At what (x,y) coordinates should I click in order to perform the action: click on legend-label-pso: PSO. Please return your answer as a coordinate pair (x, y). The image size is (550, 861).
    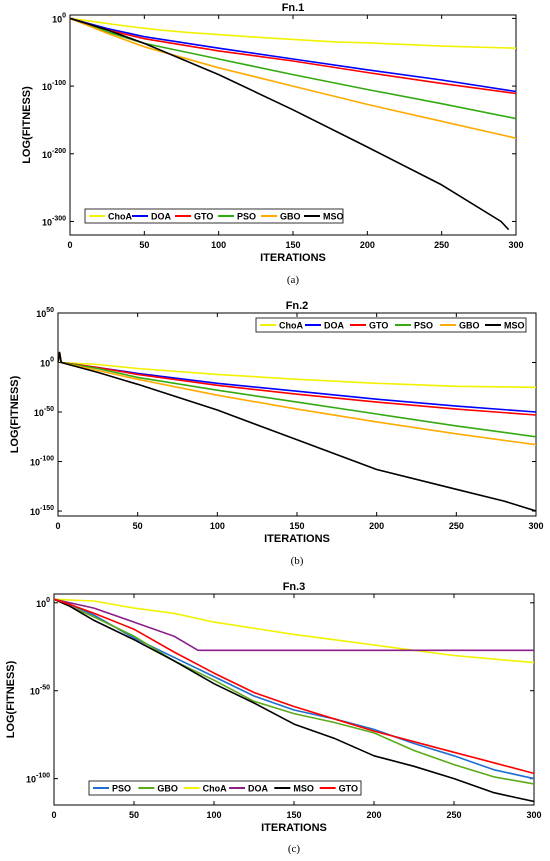
    Looking at the image, I should click on (423, 326).